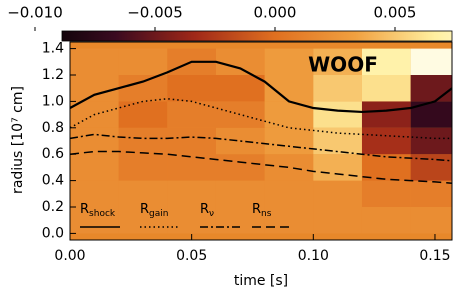 The height and width of the screenshot is (297, 463). I want to click on legend-label: Rns, so click(262, 210).